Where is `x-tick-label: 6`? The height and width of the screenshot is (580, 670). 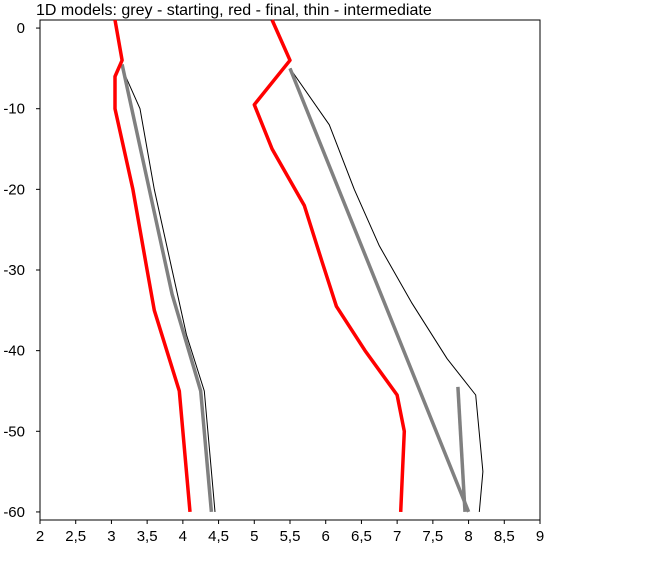
x-tick-label: 6 is located at coordinates (326, 536).